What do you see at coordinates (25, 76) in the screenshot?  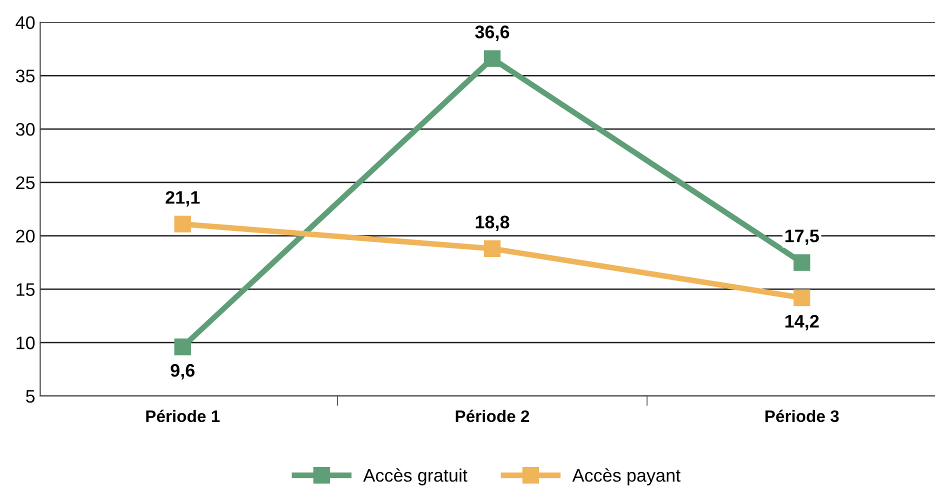 I see `y-tick-label: 35` at bounding box center [25, 76].